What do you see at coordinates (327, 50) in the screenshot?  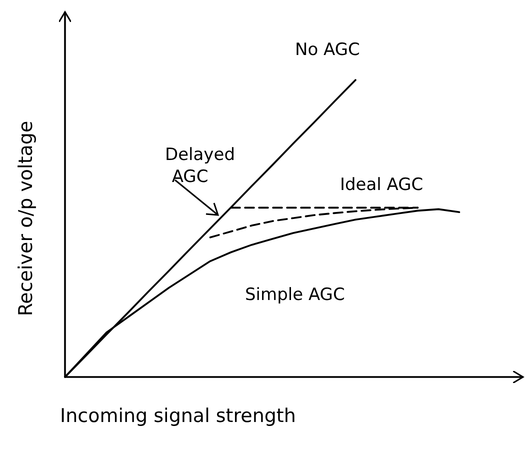 I see `series-label: No AGC` at bounding box center [327, 50].